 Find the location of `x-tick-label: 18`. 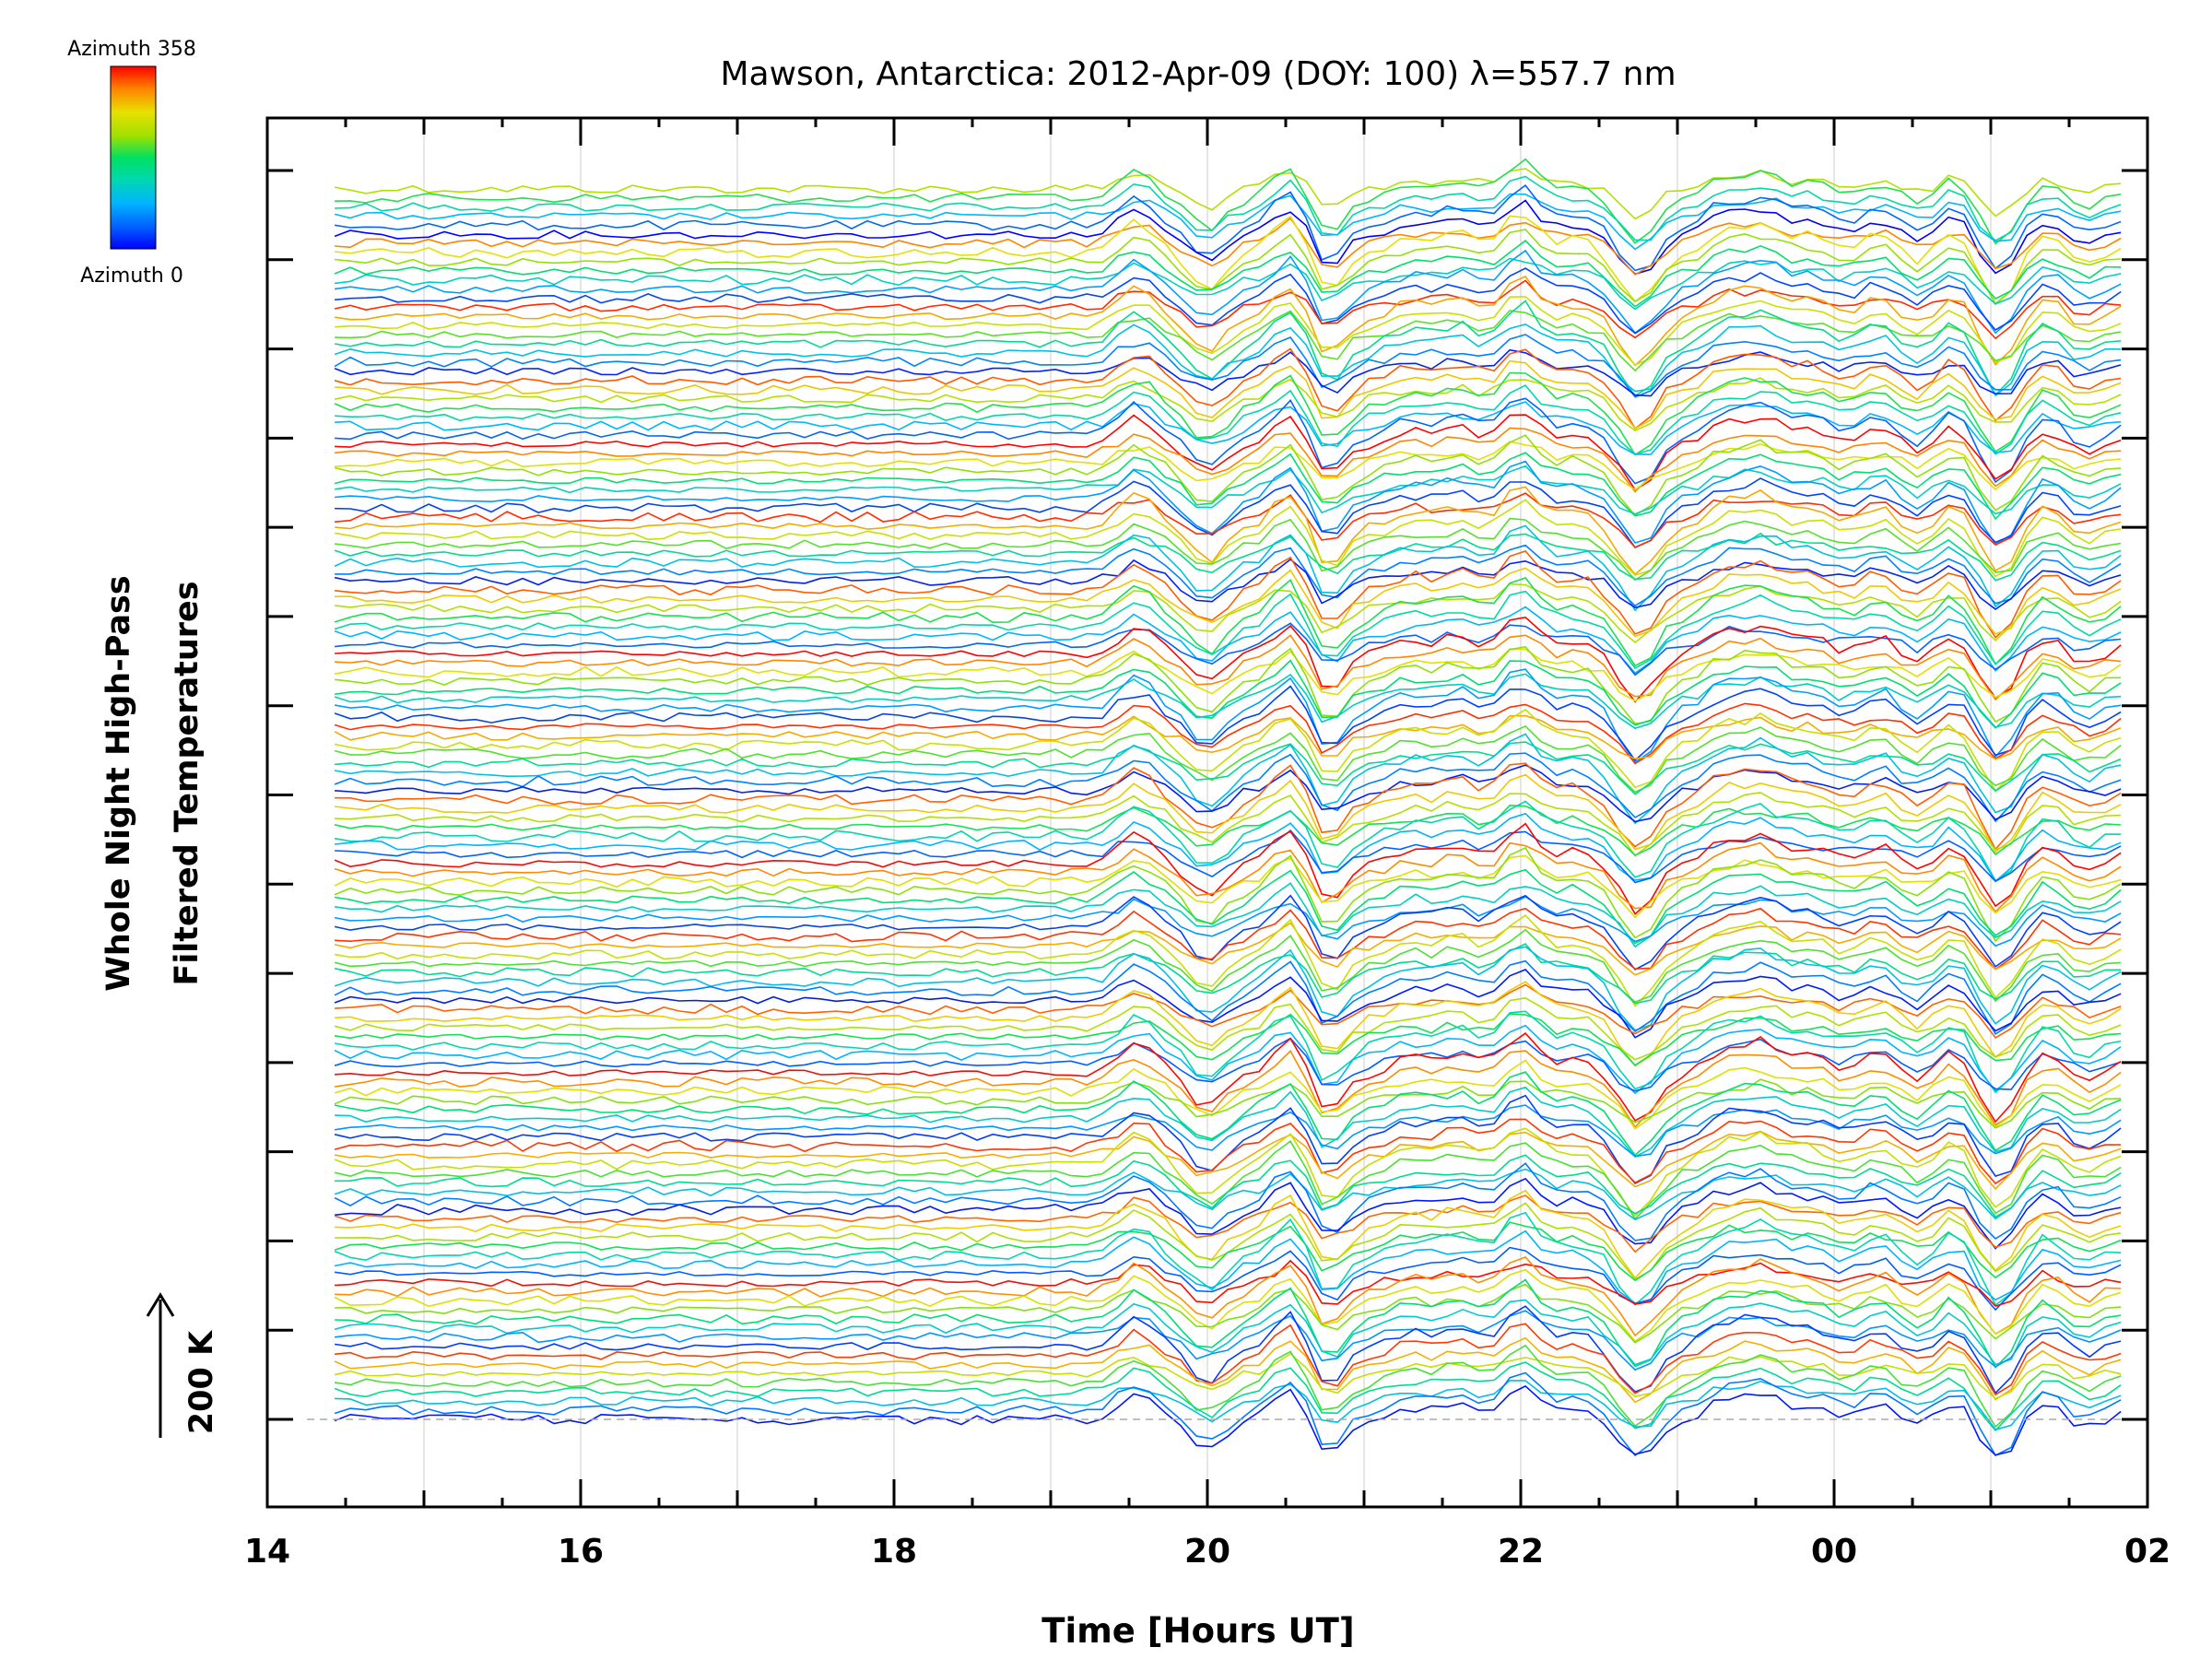

x-tick-label: 18 is located at coordinates (894, 1552).